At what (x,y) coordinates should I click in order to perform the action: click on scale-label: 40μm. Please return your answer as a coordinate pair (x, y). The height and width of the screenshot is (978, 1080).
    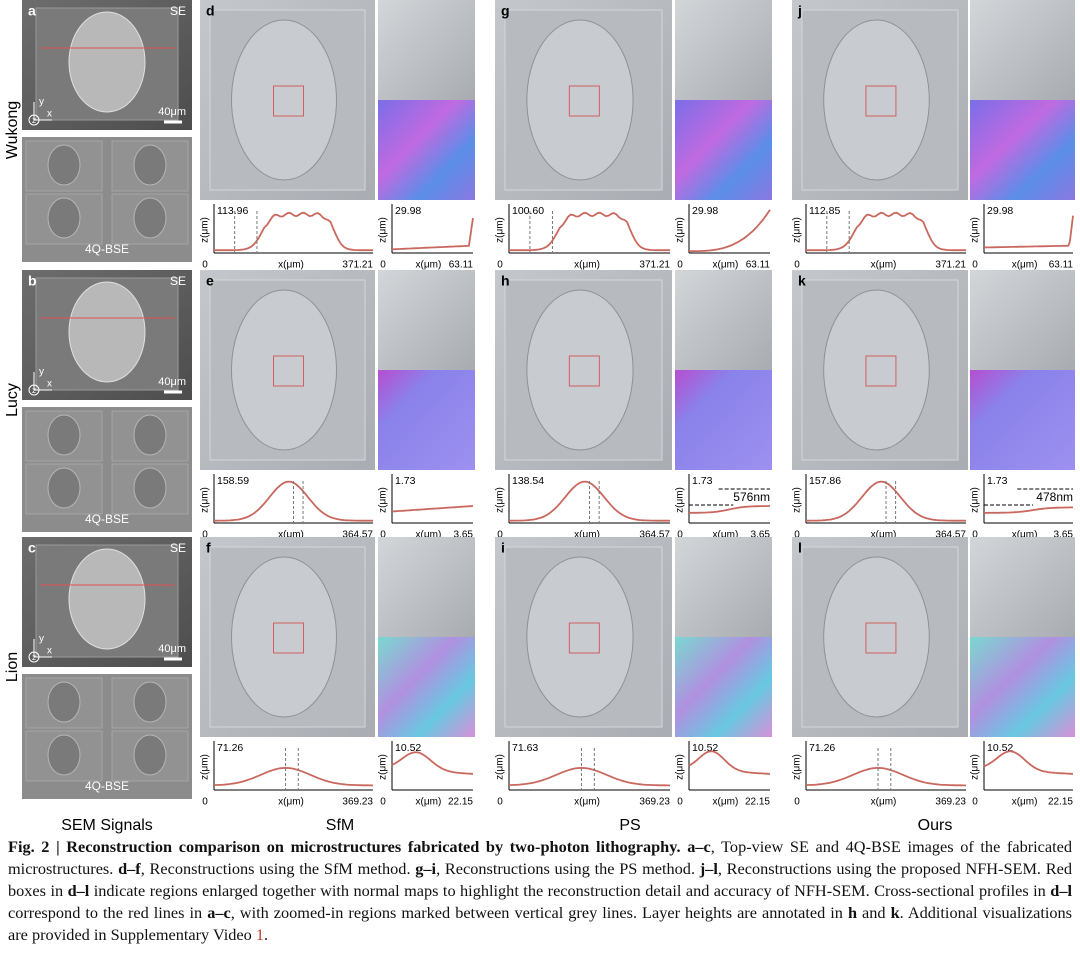
    Looking at the image, I should click on (172, 649).